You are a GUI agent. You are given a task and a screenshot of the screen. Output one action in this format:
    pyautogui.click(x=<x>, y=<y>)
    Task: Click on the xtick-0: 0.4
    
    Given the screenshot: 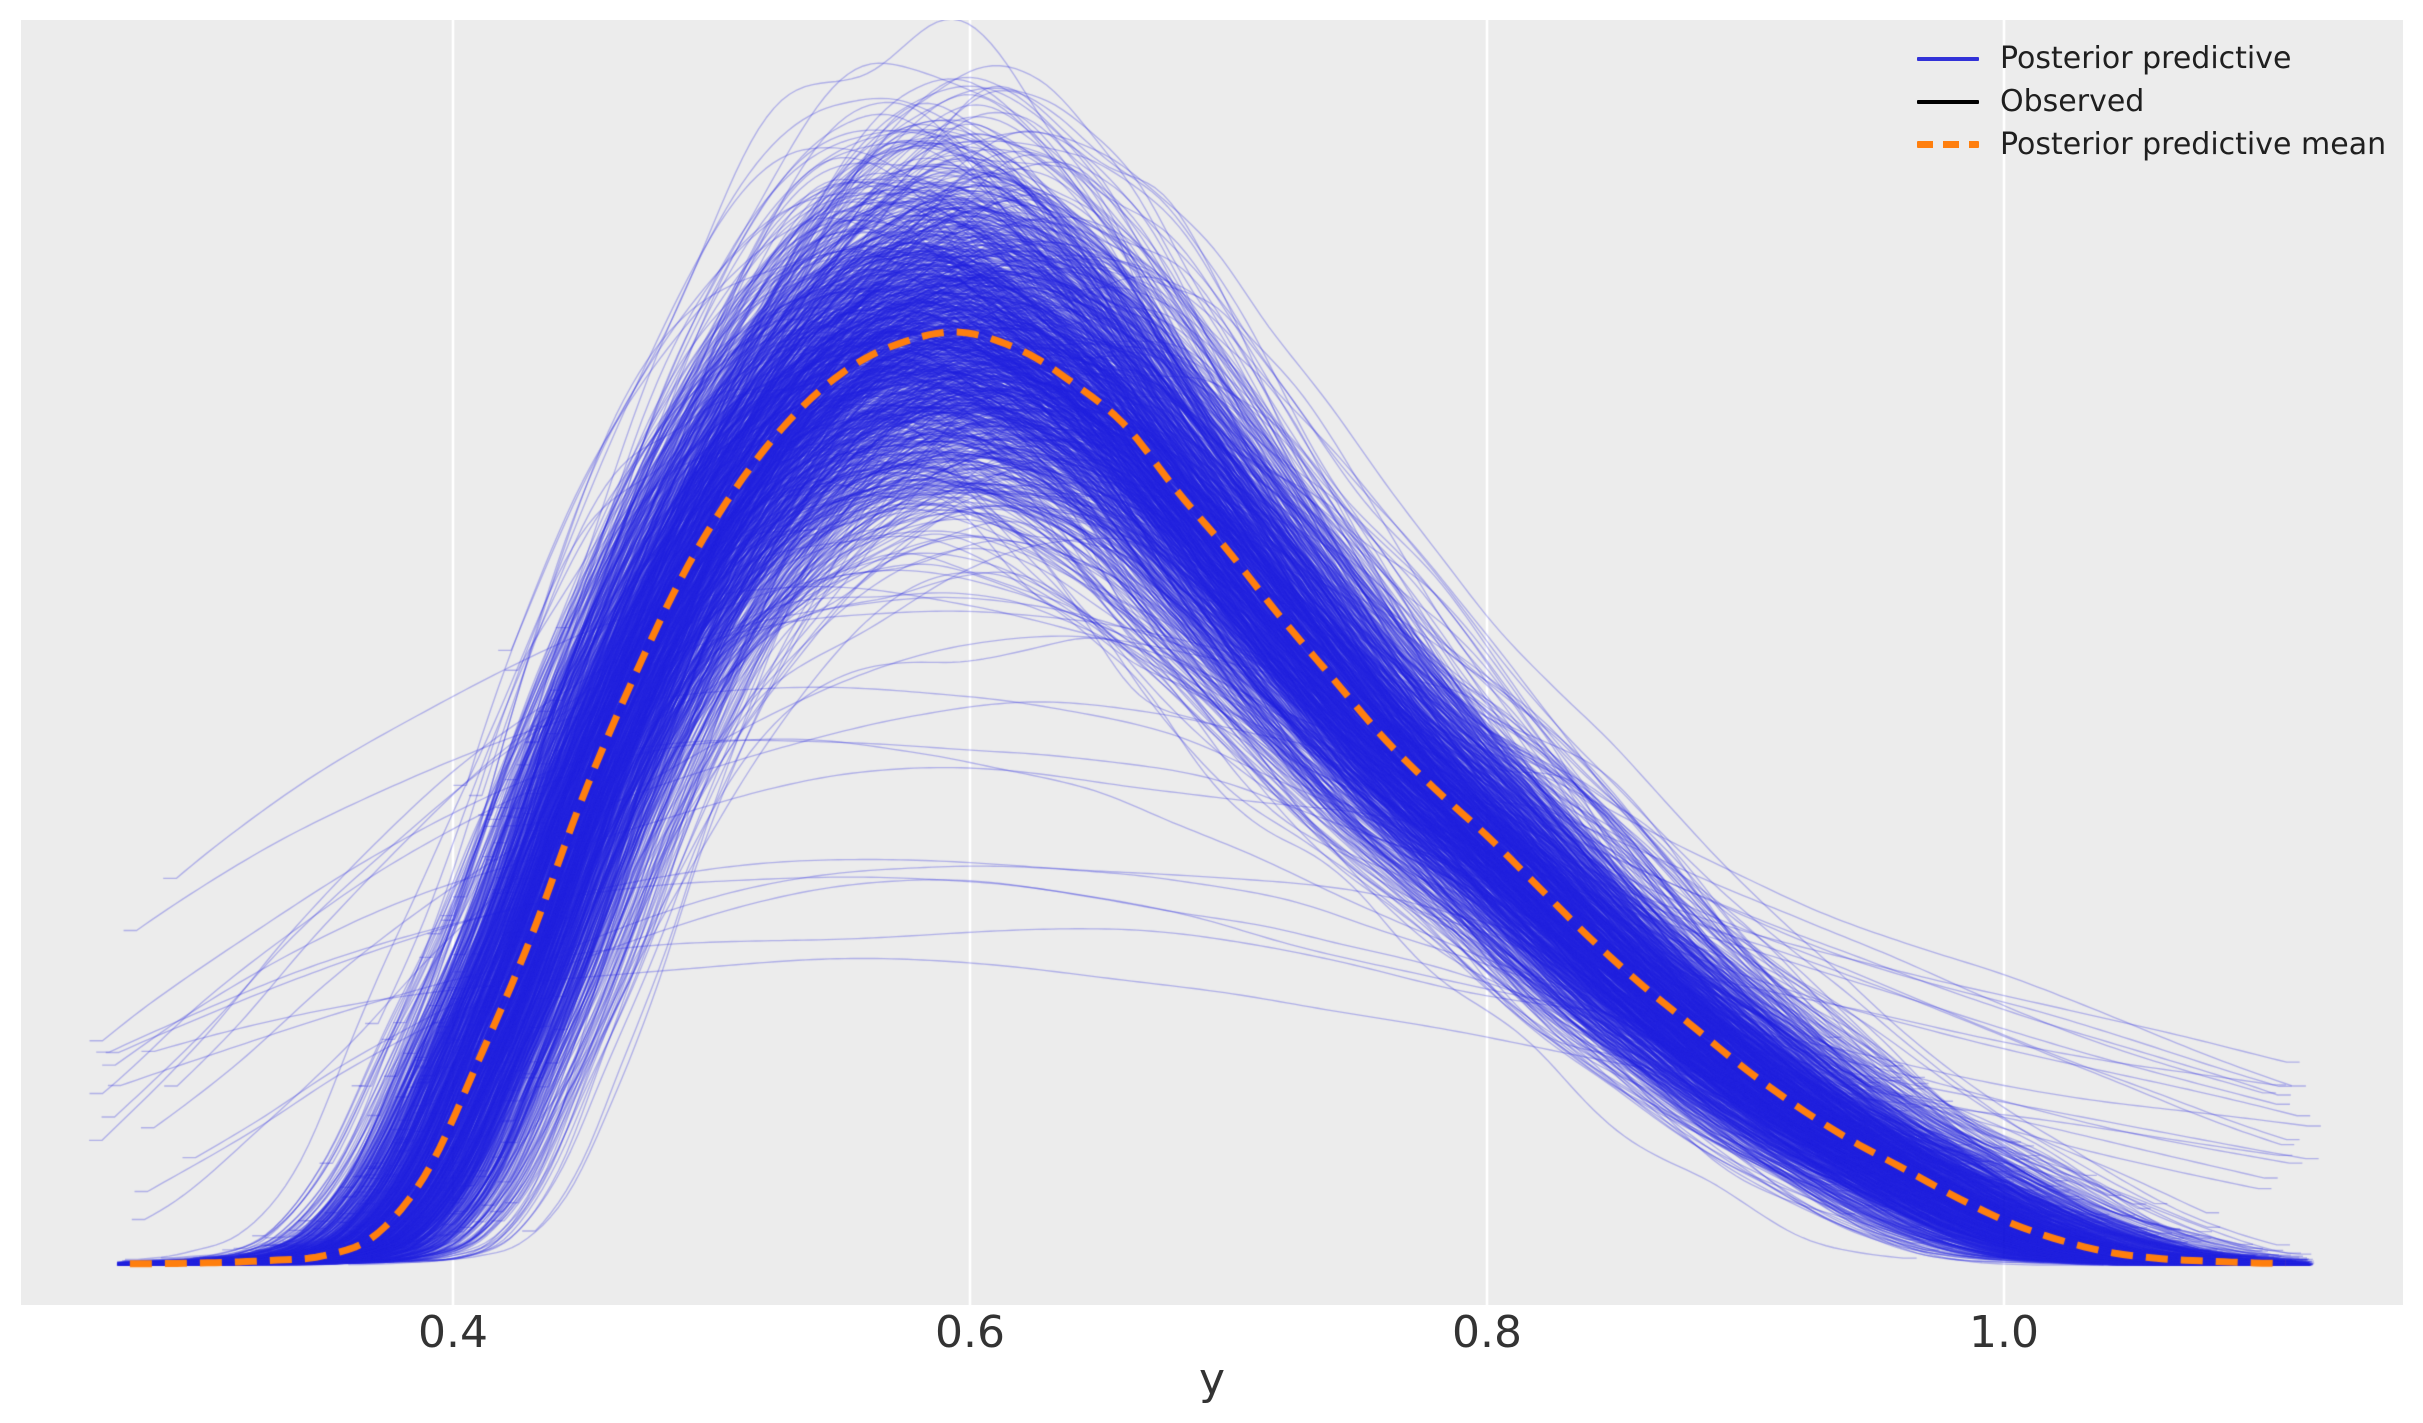 What is the action you would take?
    pyautogui.click(x=453, y=1332)
    